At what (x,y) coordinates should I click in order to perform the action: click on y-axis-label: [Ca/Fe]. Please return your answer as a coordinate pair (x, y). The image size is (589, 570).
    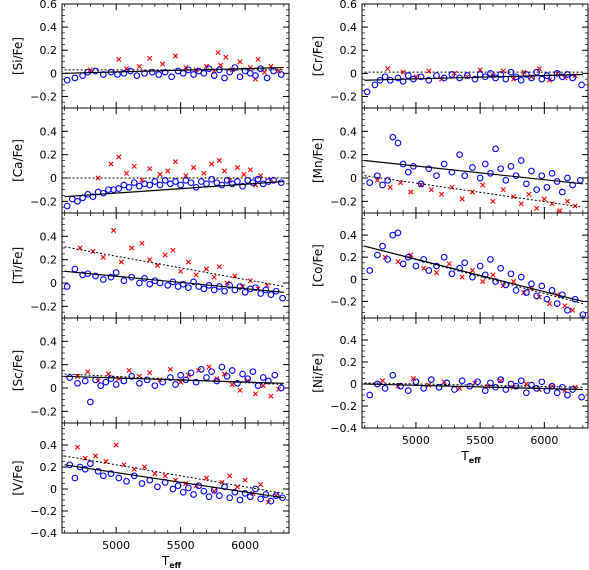
    Looking at the image, I should click on (18, 160).